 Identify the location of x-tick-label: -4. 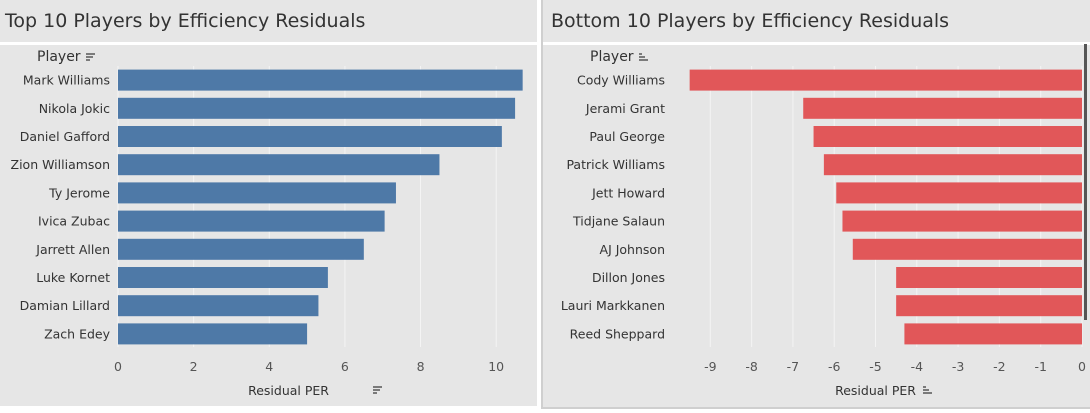
(917, 366).